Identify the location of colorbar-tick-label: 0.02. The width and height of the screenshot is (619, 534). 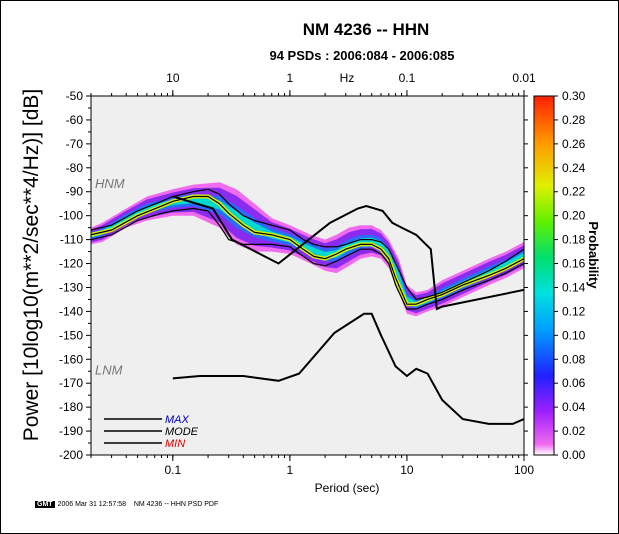
(574, 431).